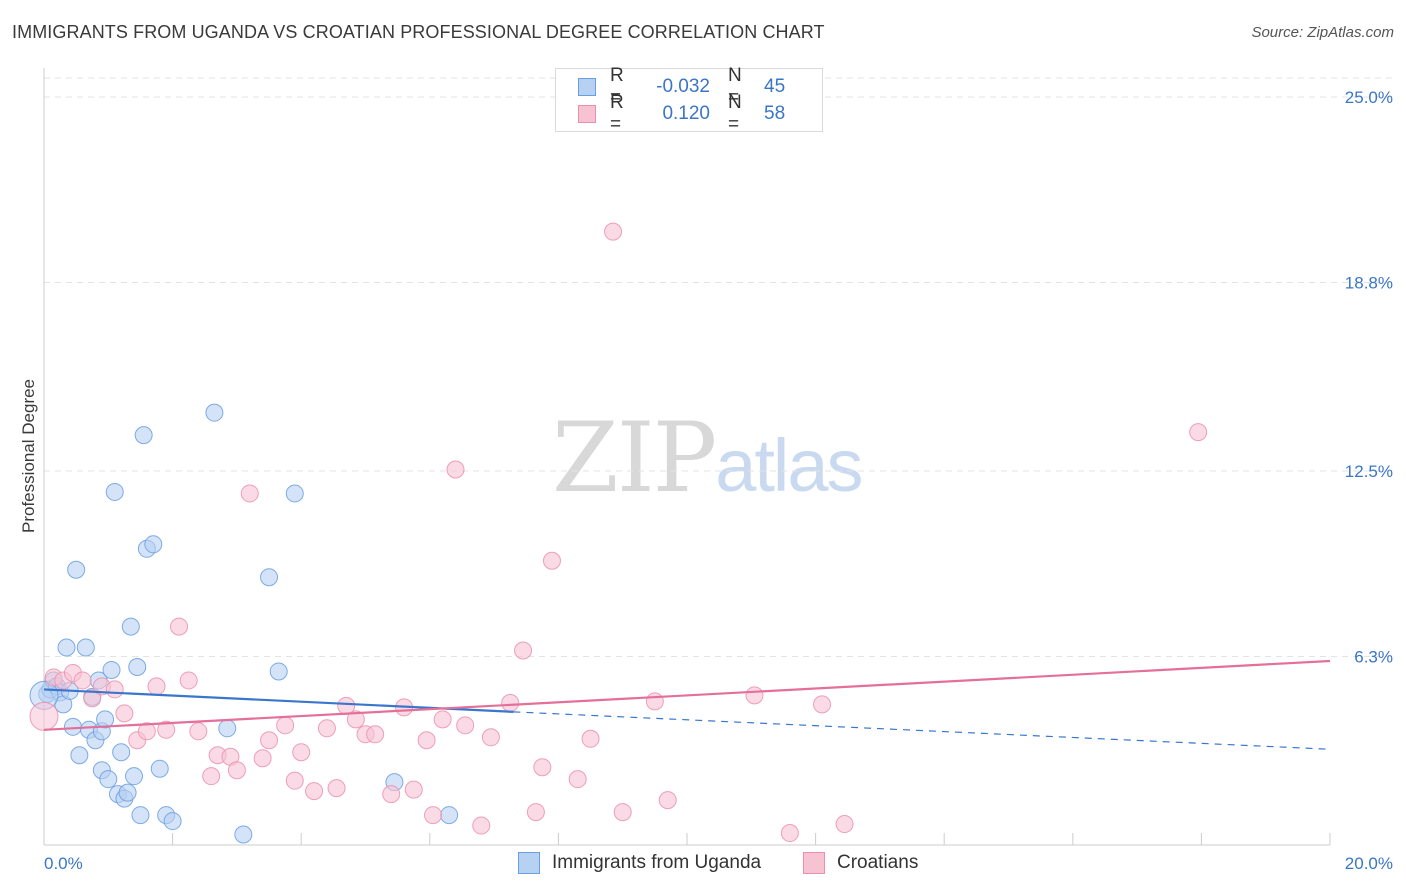 Image resolution: width=1406 pixels, height=892 pixels. I want to click on x-tick-label-max: 20.0%, so click(1369, 863).